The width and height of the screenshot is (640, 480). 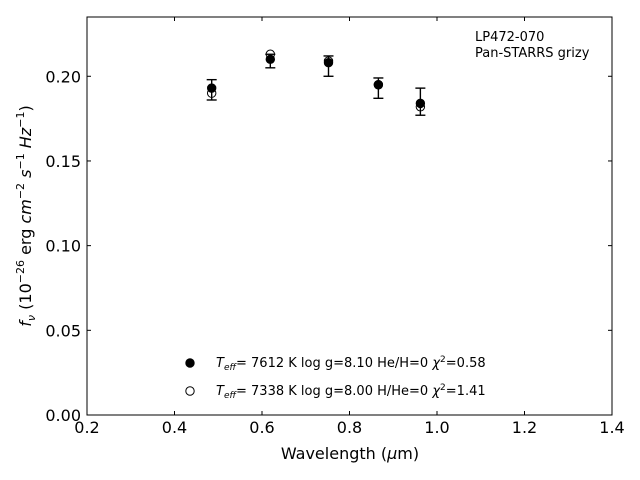 What do you see at coordinates (86, 427) in the screenshot?
I see `x-tick-label: 0.2` at bounding box center [86, 427].